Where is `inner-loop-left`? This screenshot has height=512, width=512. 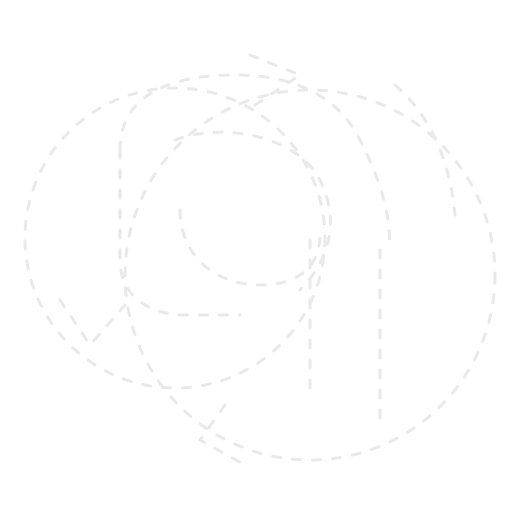 inner-loop-left is located at coordinates (180, 232).